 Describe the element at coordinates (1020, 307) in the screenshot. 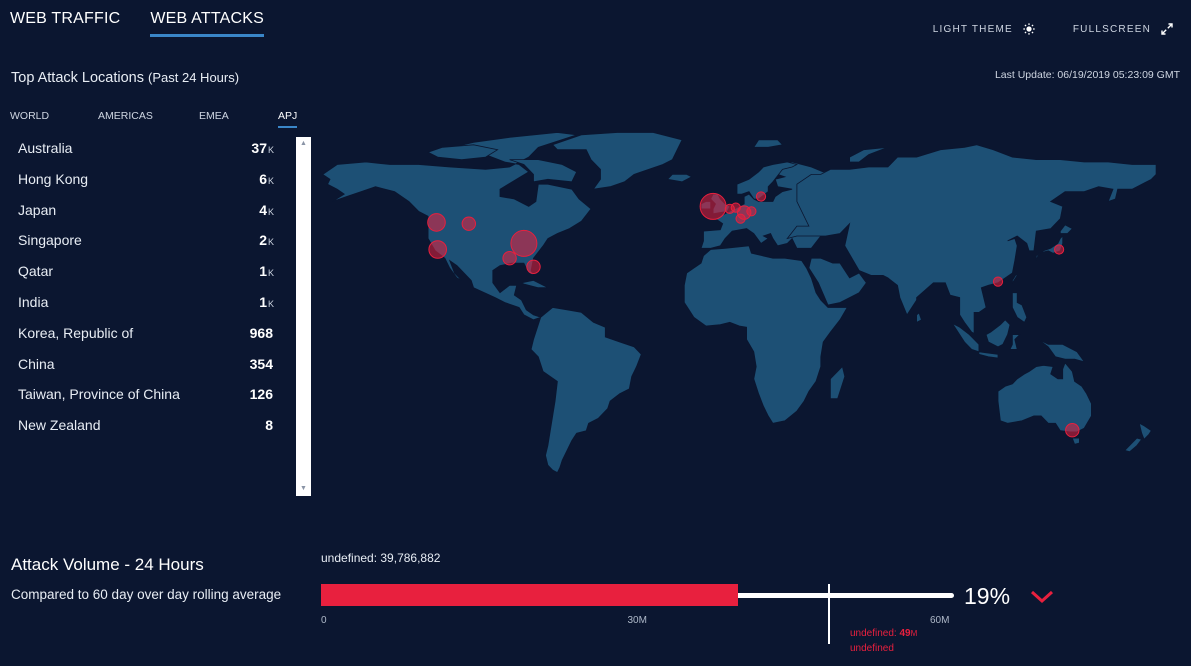

I see `land-philippines` at that location.